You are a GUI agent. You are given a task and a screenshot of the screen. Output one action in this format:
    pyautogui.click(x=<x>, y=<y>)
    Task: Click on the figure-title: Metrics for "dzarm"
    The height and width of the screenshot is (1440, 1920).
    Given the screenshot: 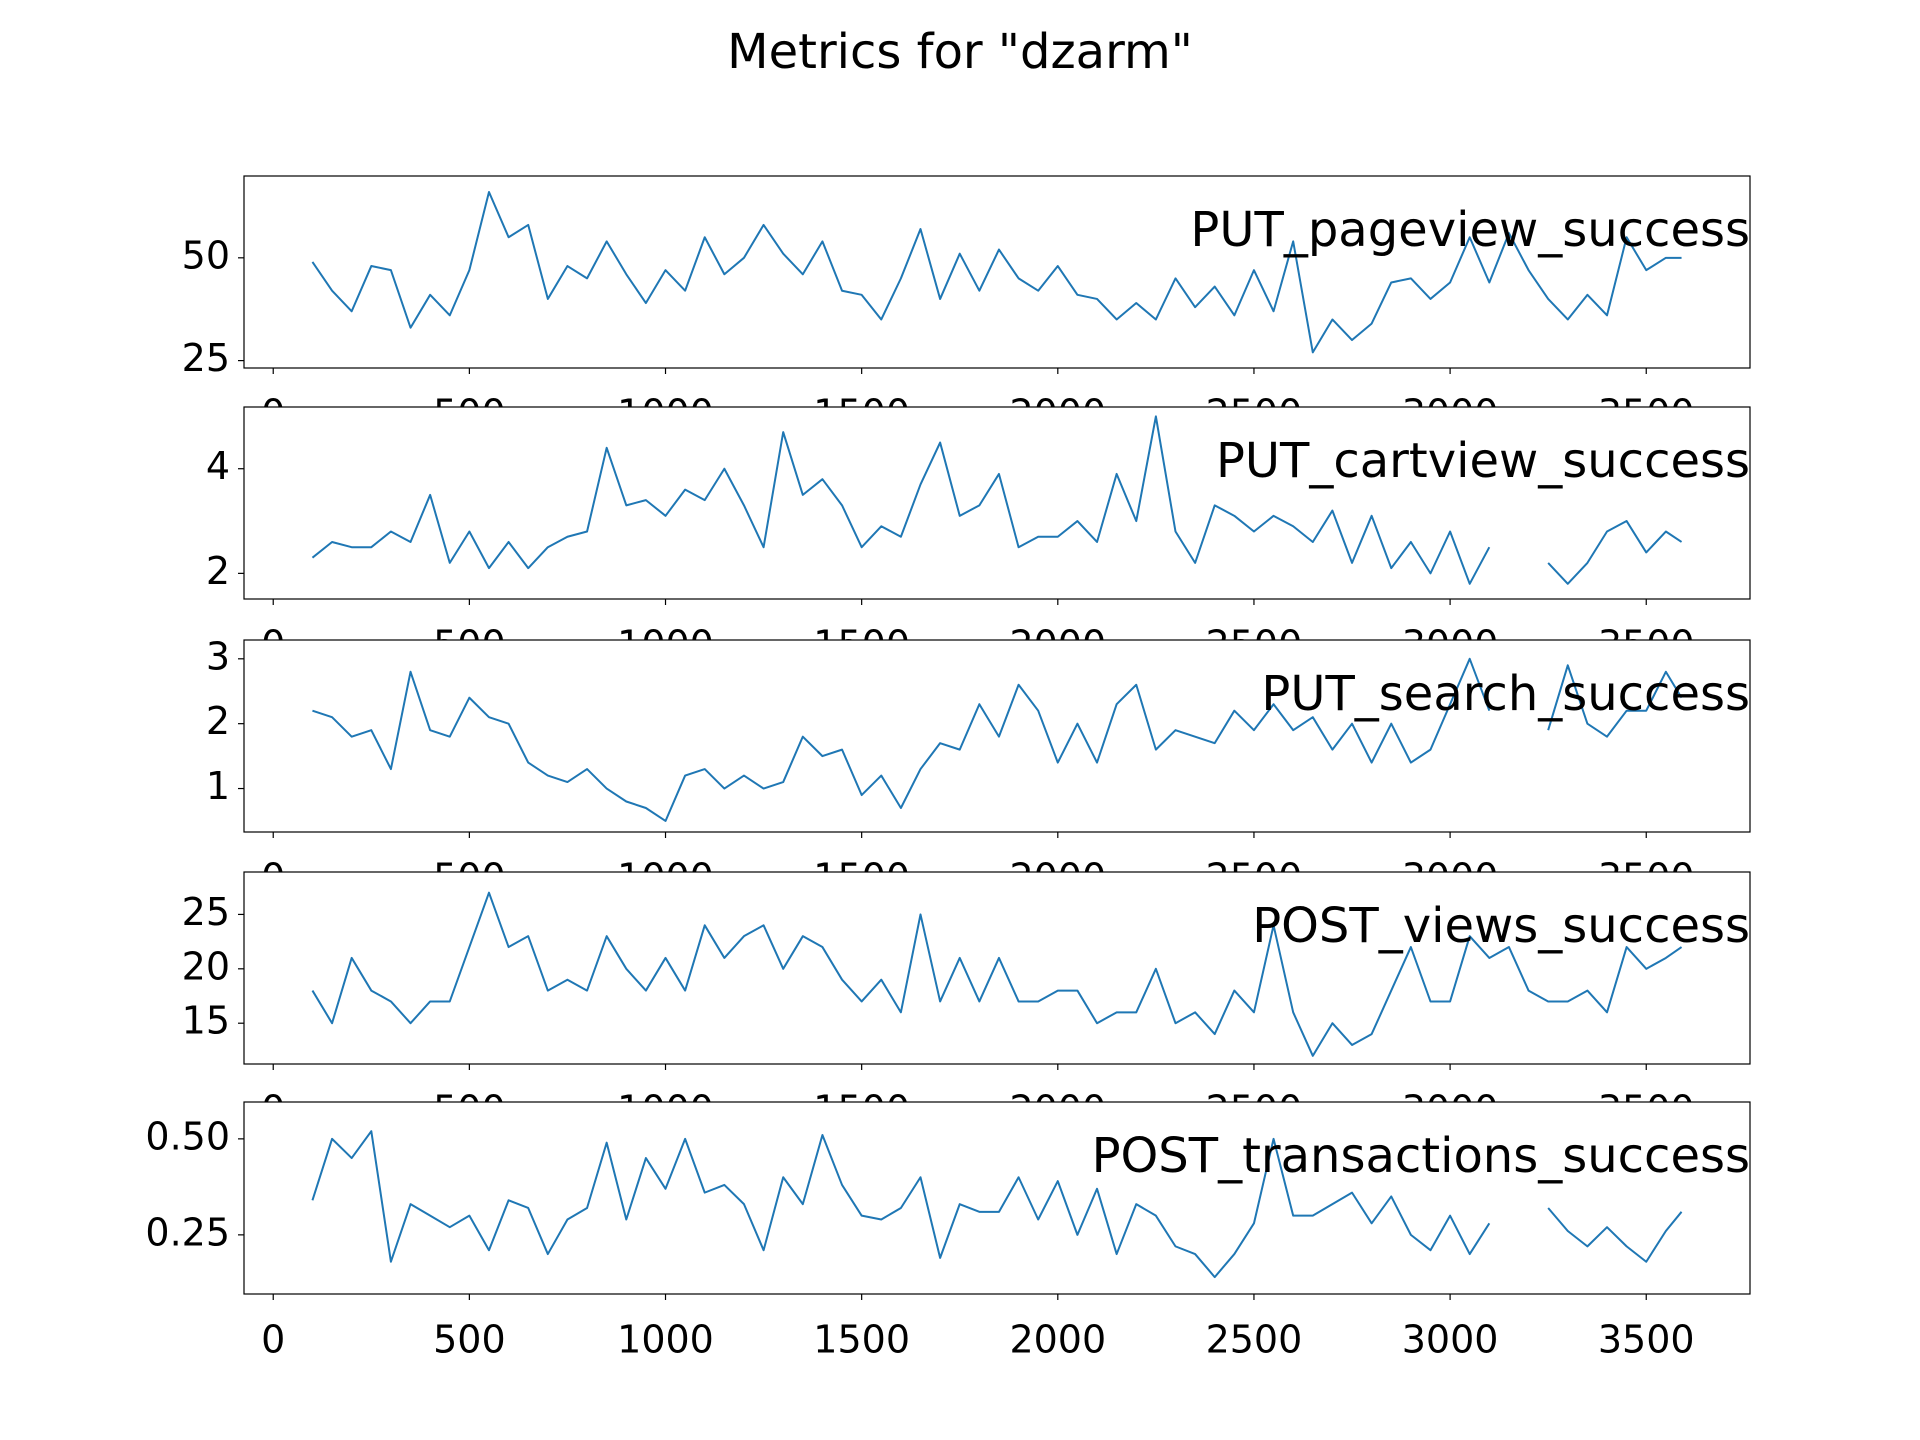 What is the action you would take?
    pyautogui.click(x=960, y=52)
    